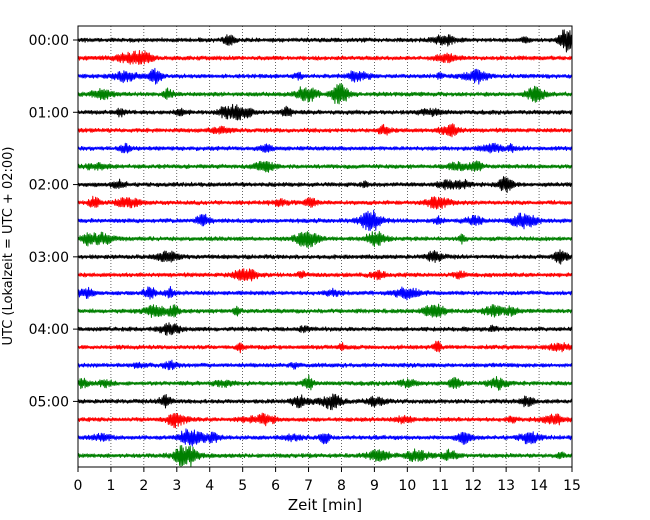 The width and height of the screenshot is (650, 520). What do you see at coordinates (49, 402) in the screenshot?
I see `y-tick-label: 05:00` at bounding box center [49, 402].